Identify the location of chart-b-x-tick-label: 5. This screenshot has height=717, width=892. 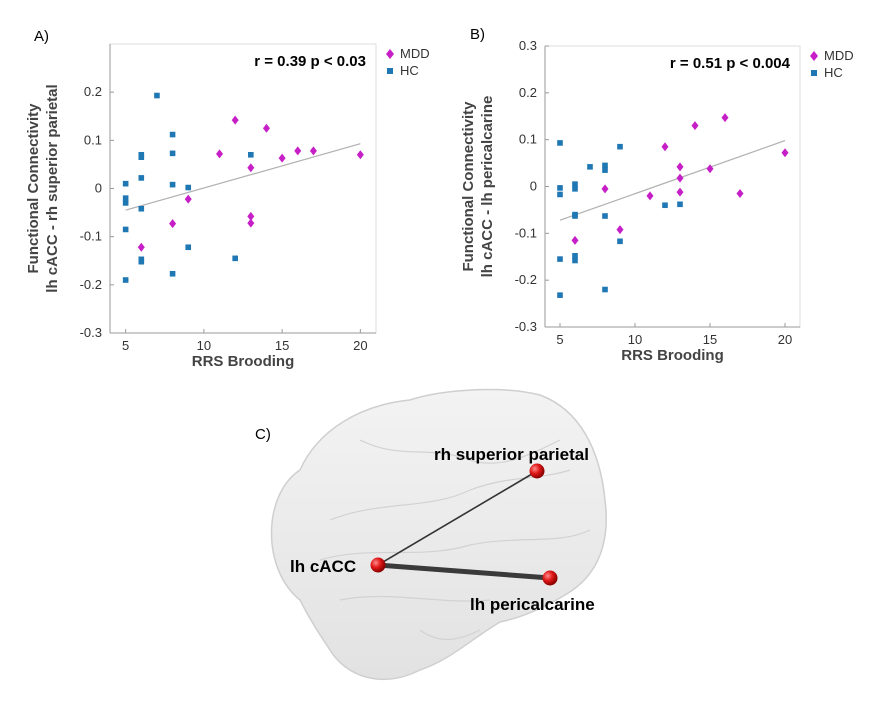
(559, 339).